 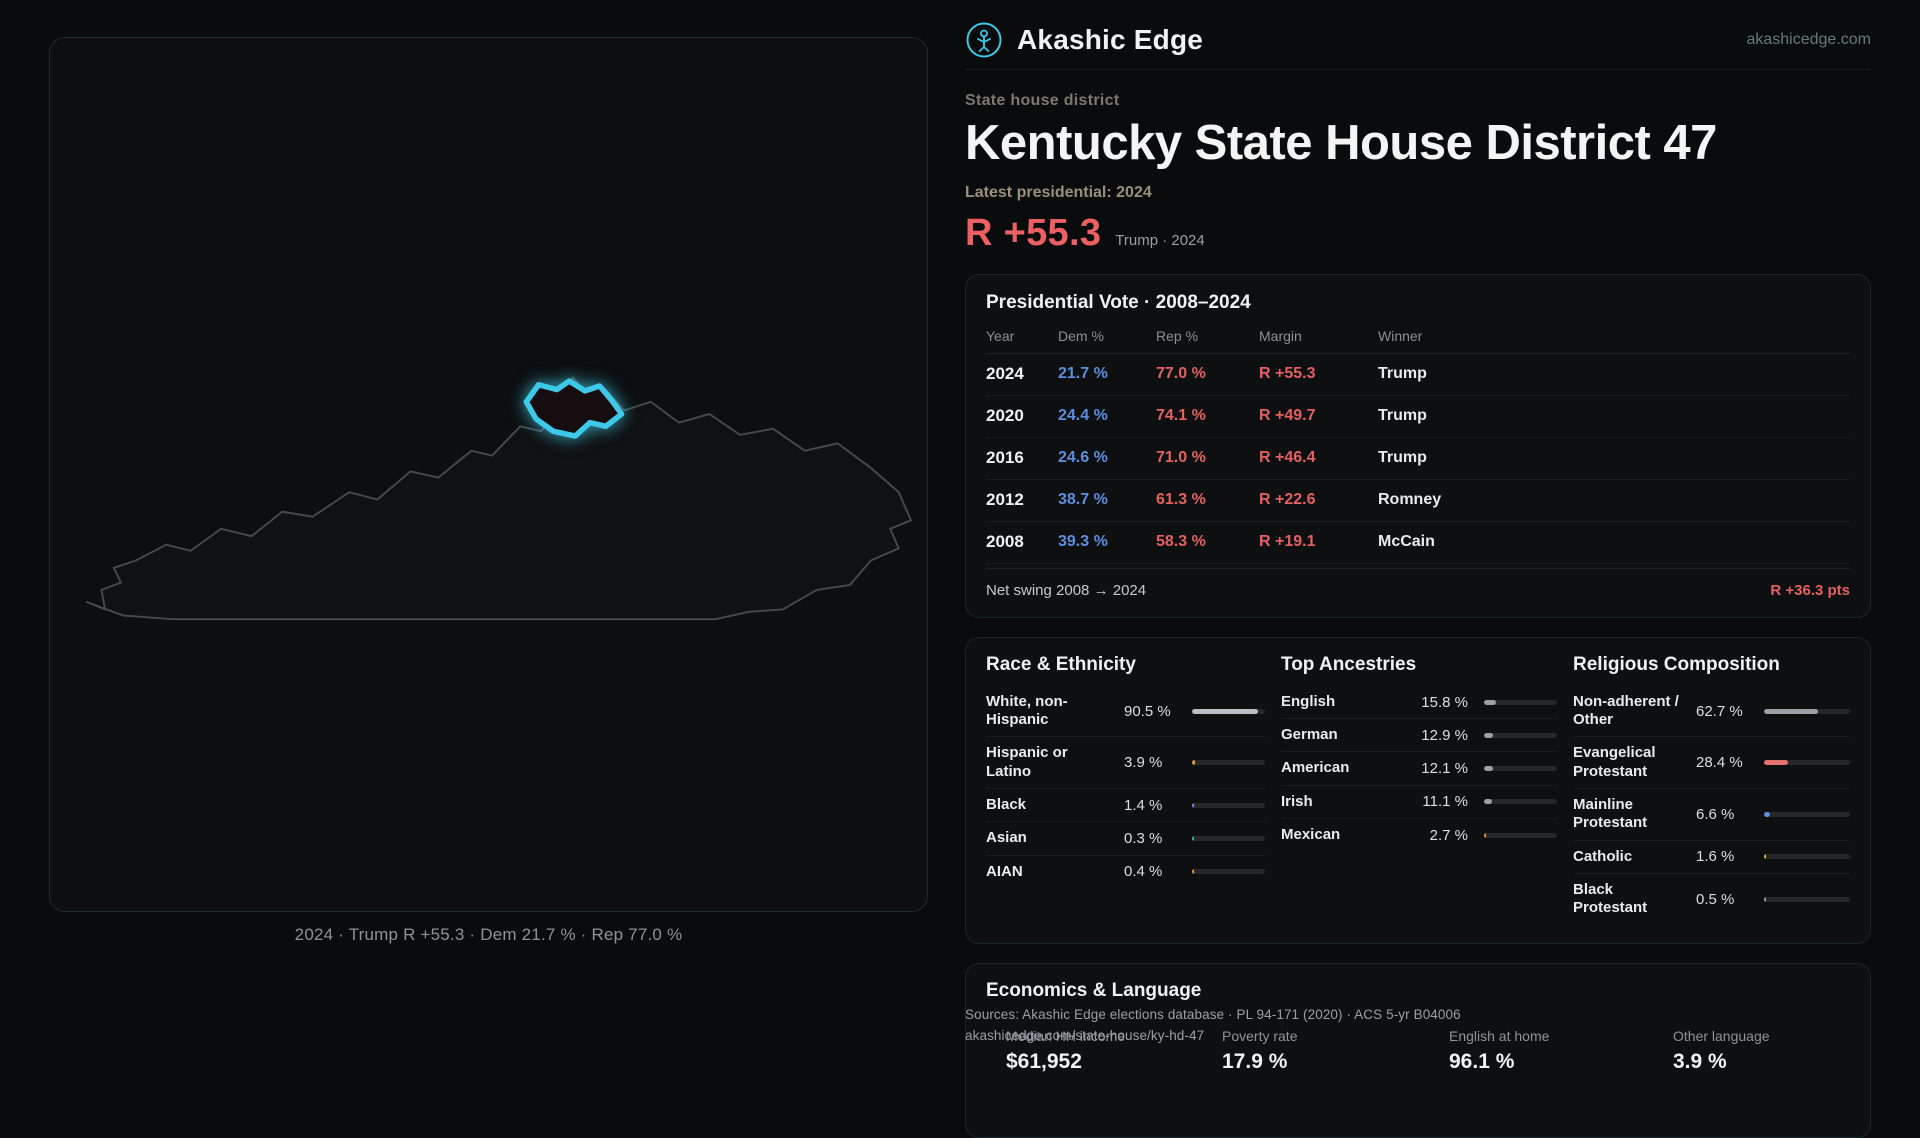 What do you see at coordinates (1006, 805) in the screenshot?
I see `demo-label: Black` at bounding box center [1006, 805].